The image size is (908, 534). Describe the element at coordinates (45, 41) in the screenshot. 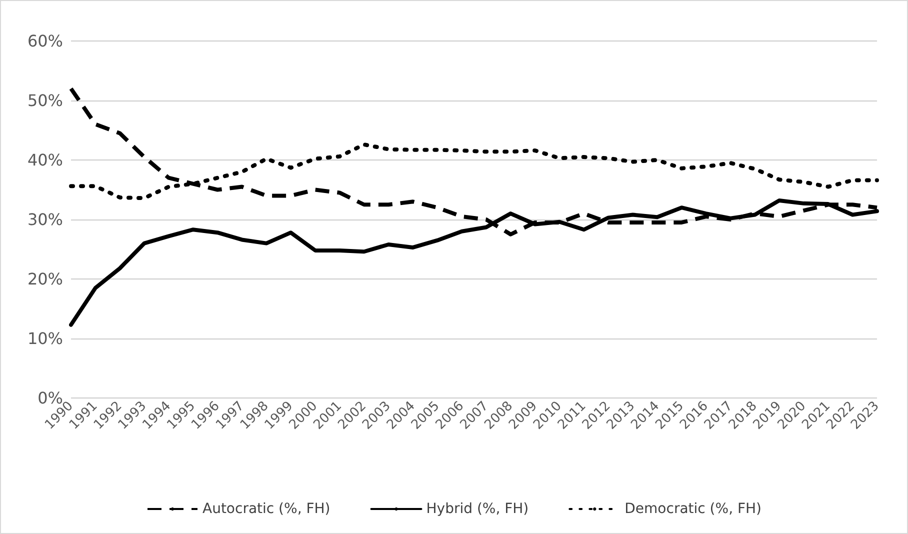

I see `y-tick-label: 60%` at that location.